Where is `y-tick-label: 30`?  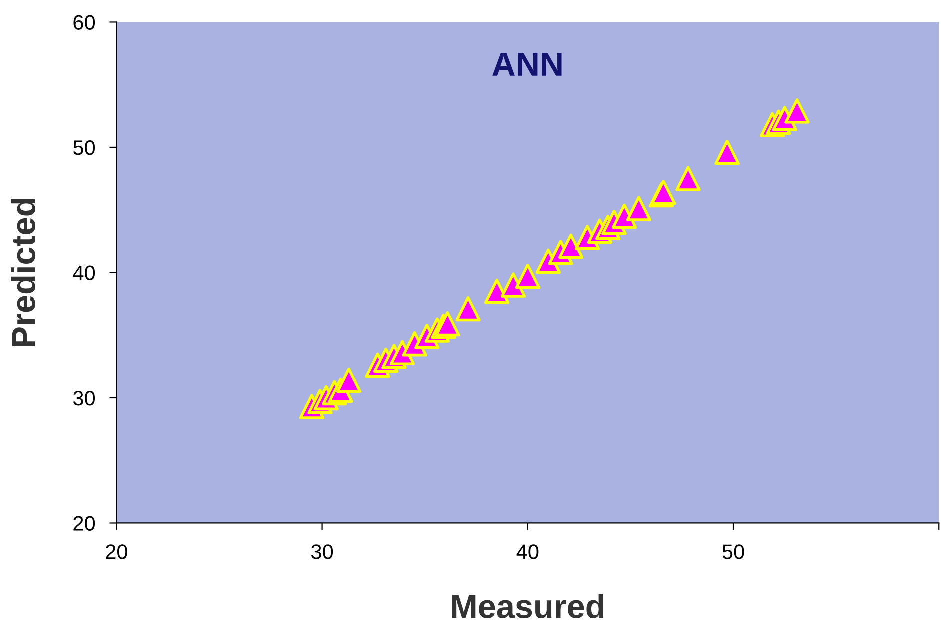 y-tick-label: 30 is located at coordinates (84, 398).